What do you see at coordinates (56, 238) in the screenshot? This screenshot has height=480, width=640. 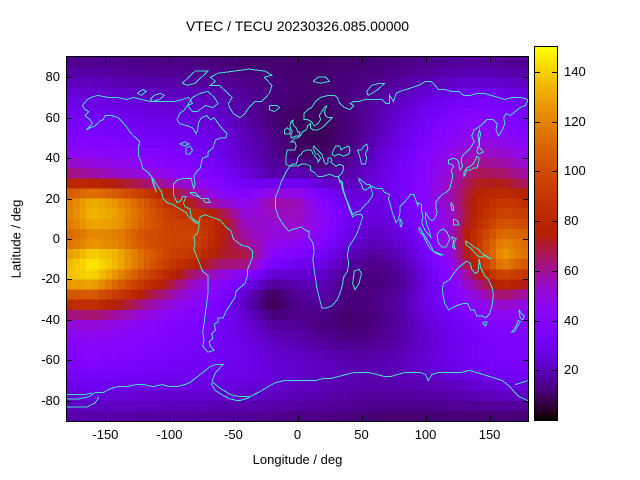 I see `y-tick-label: 0` at bounding box center [56, 238].